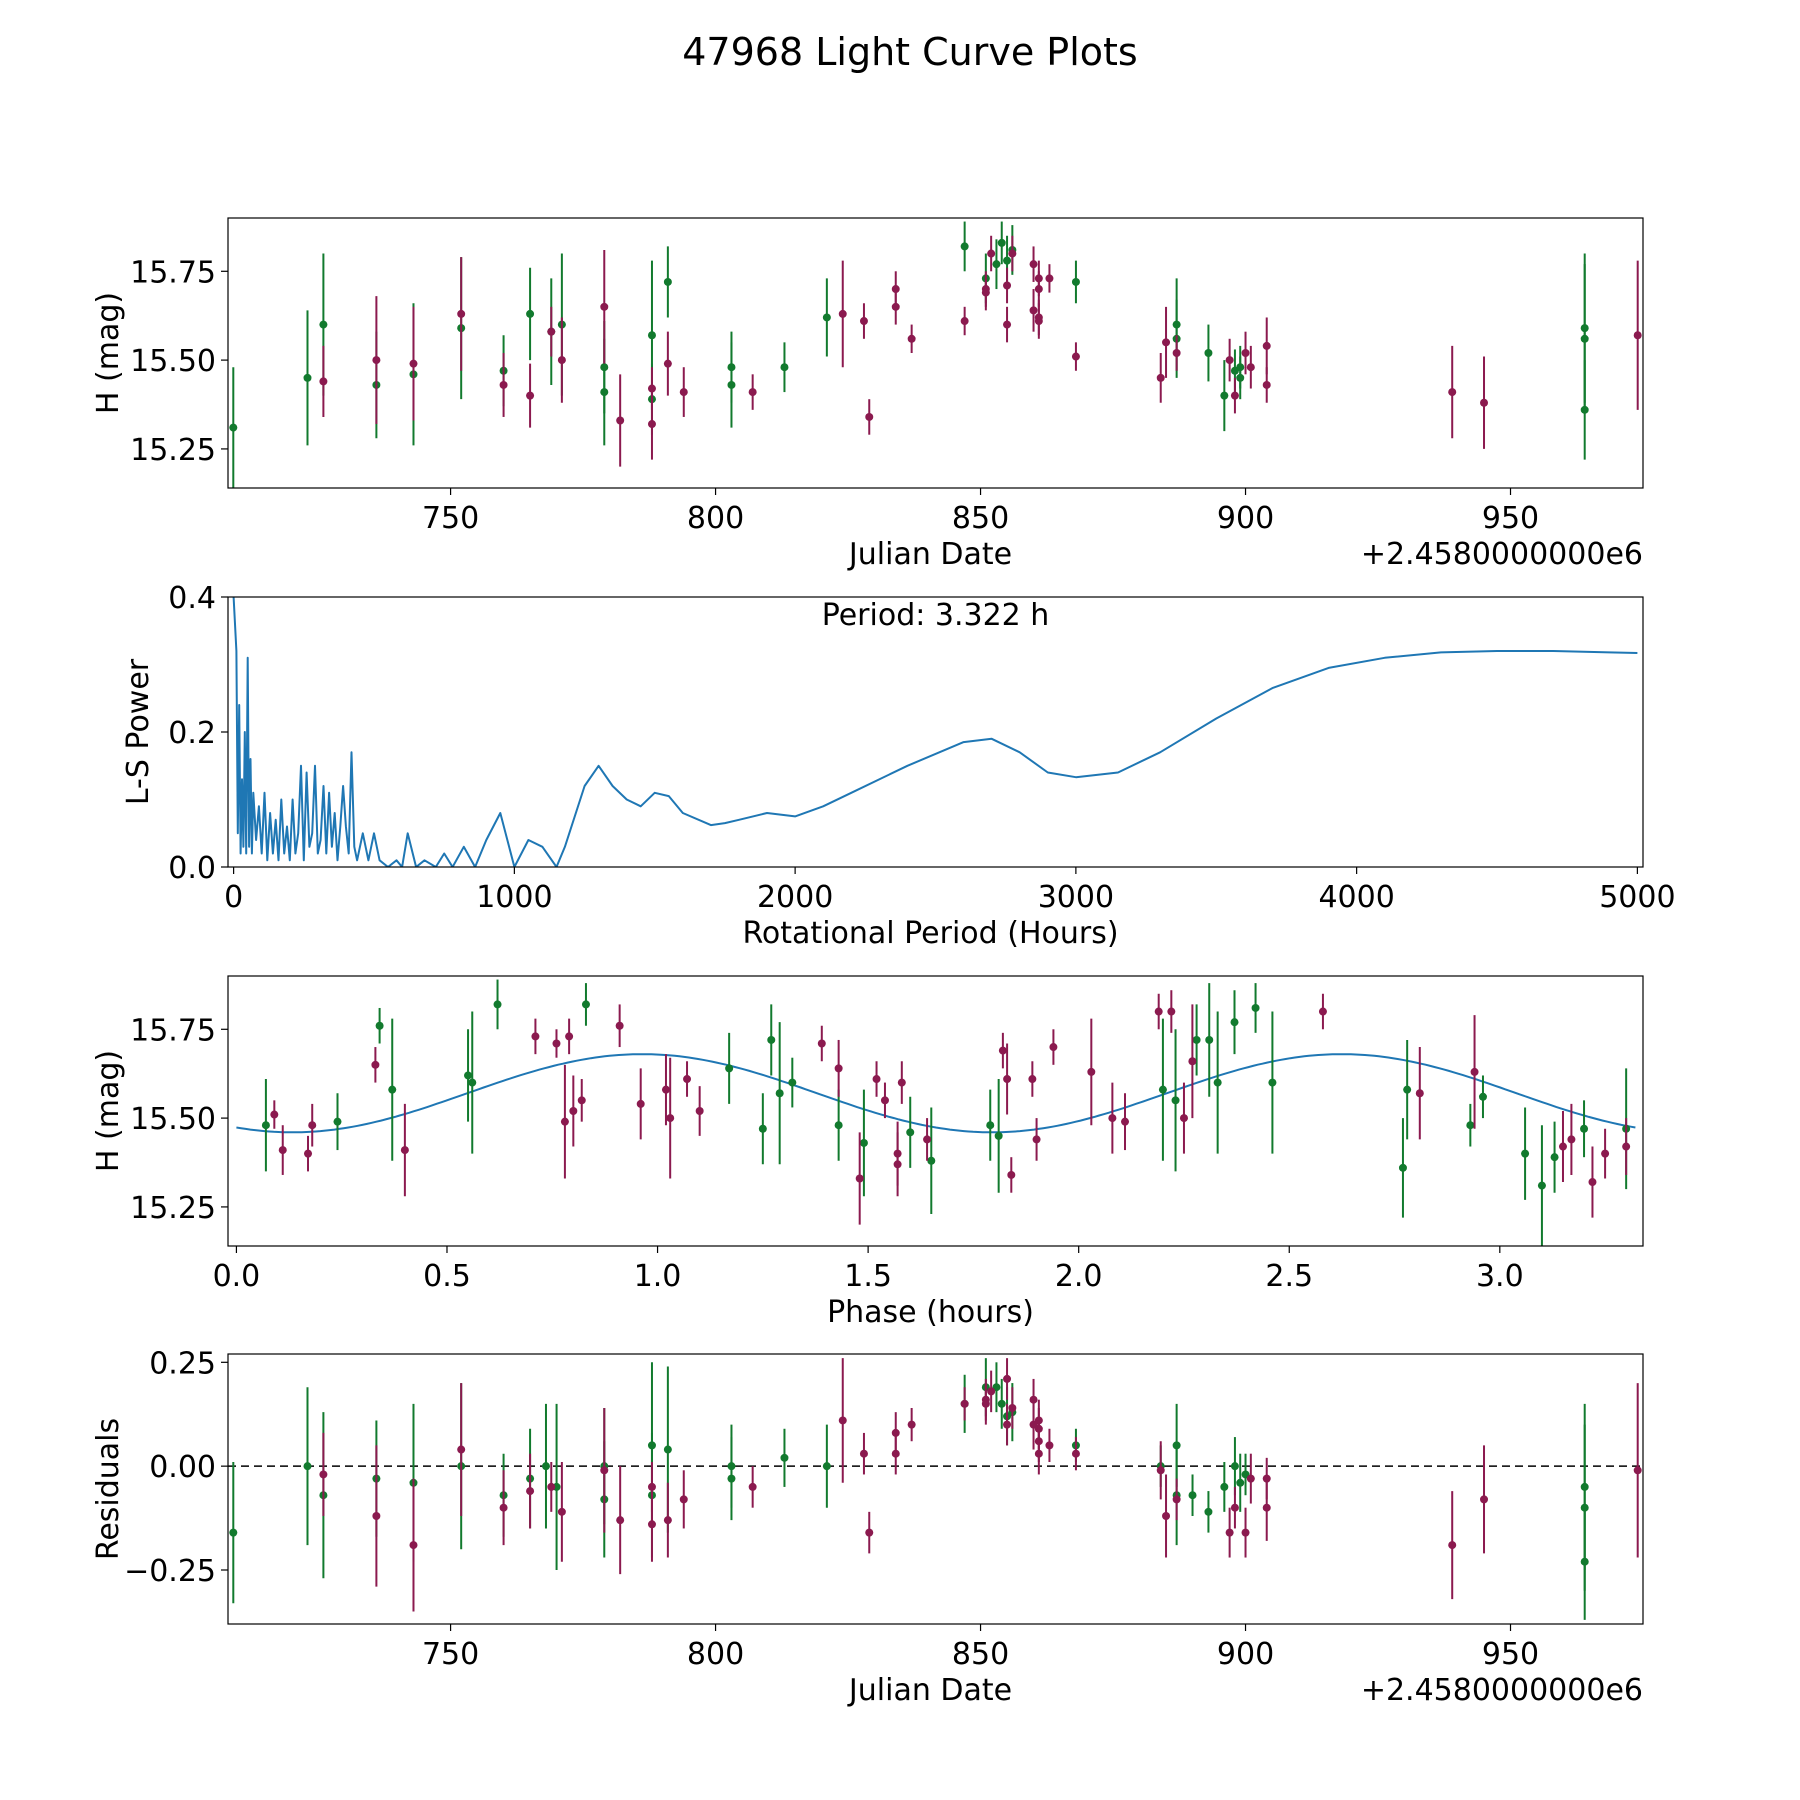 The width and height of the screenshot is (1800, 1800). I want to click on x-tick-label: 1.5, so click(868, 1276).